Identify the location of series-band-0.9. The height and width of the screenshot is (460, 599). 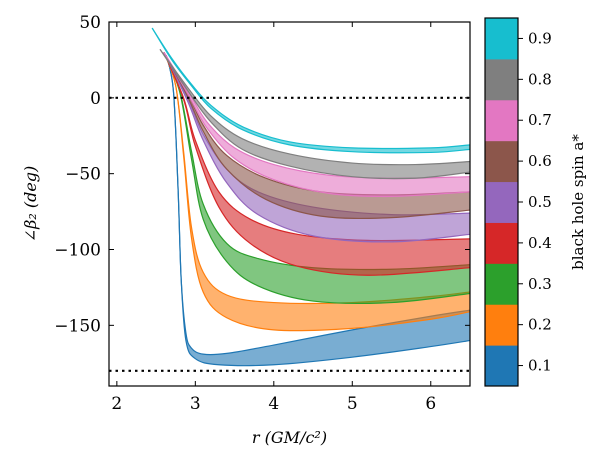
(310, 90).